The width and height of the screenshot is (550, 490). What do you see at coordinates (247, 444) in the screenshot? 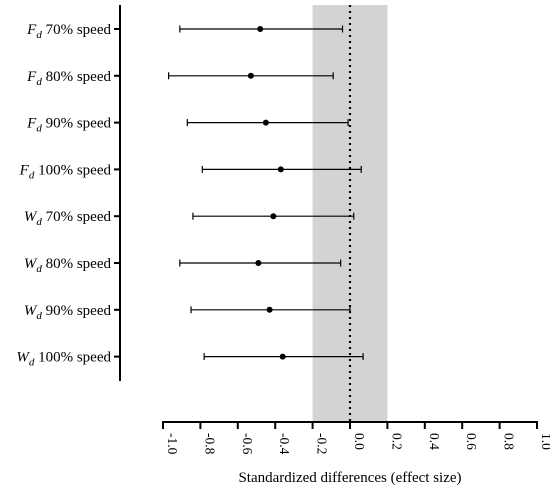
I see `x-tick-label: -0.6` at bounding box center [247, 444].